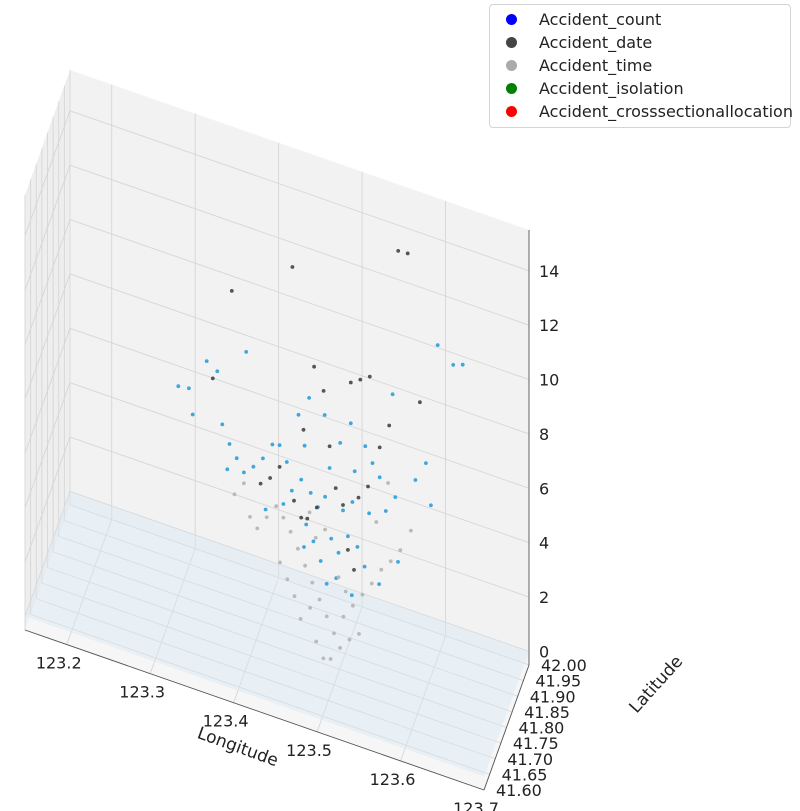 This screenshot has height=811, width=800. Describe the element at coordinates (656, 684) in the screenshot. I see `y-axis-label: Latitude` at that location.